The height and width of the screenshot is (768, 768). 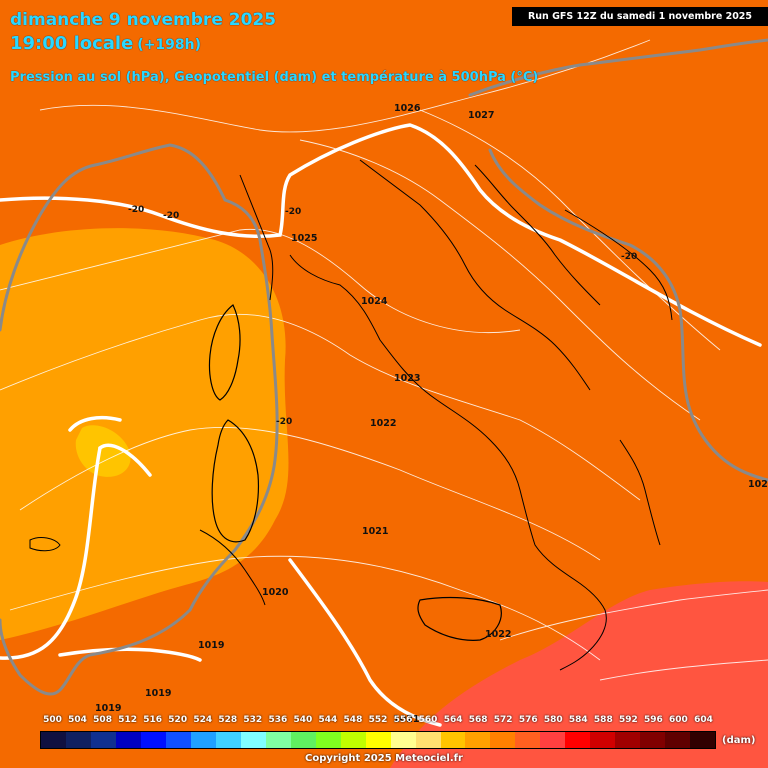 What do you see at coordinates (303, 720) in the screenshot?
I see `scale-label: 540` at bounding box center [303, 720].